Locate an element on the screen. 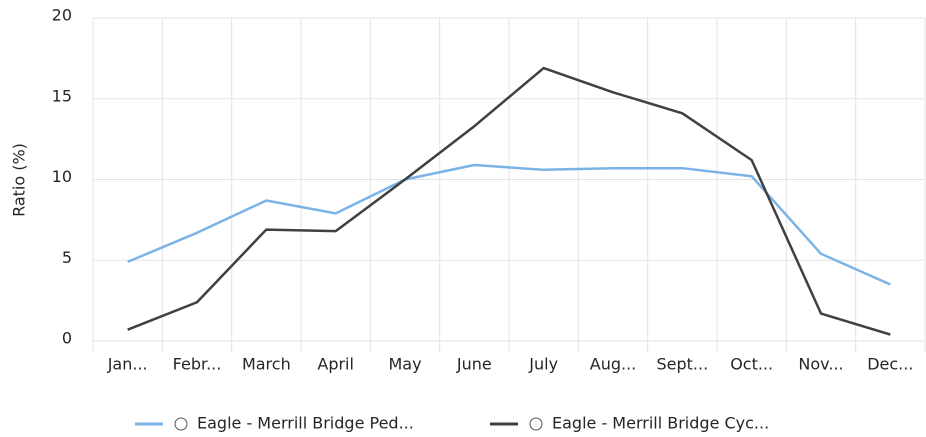 This screenshot has height=437, width=926. y-tick-label: 15 is located at coordinates (62, 95).